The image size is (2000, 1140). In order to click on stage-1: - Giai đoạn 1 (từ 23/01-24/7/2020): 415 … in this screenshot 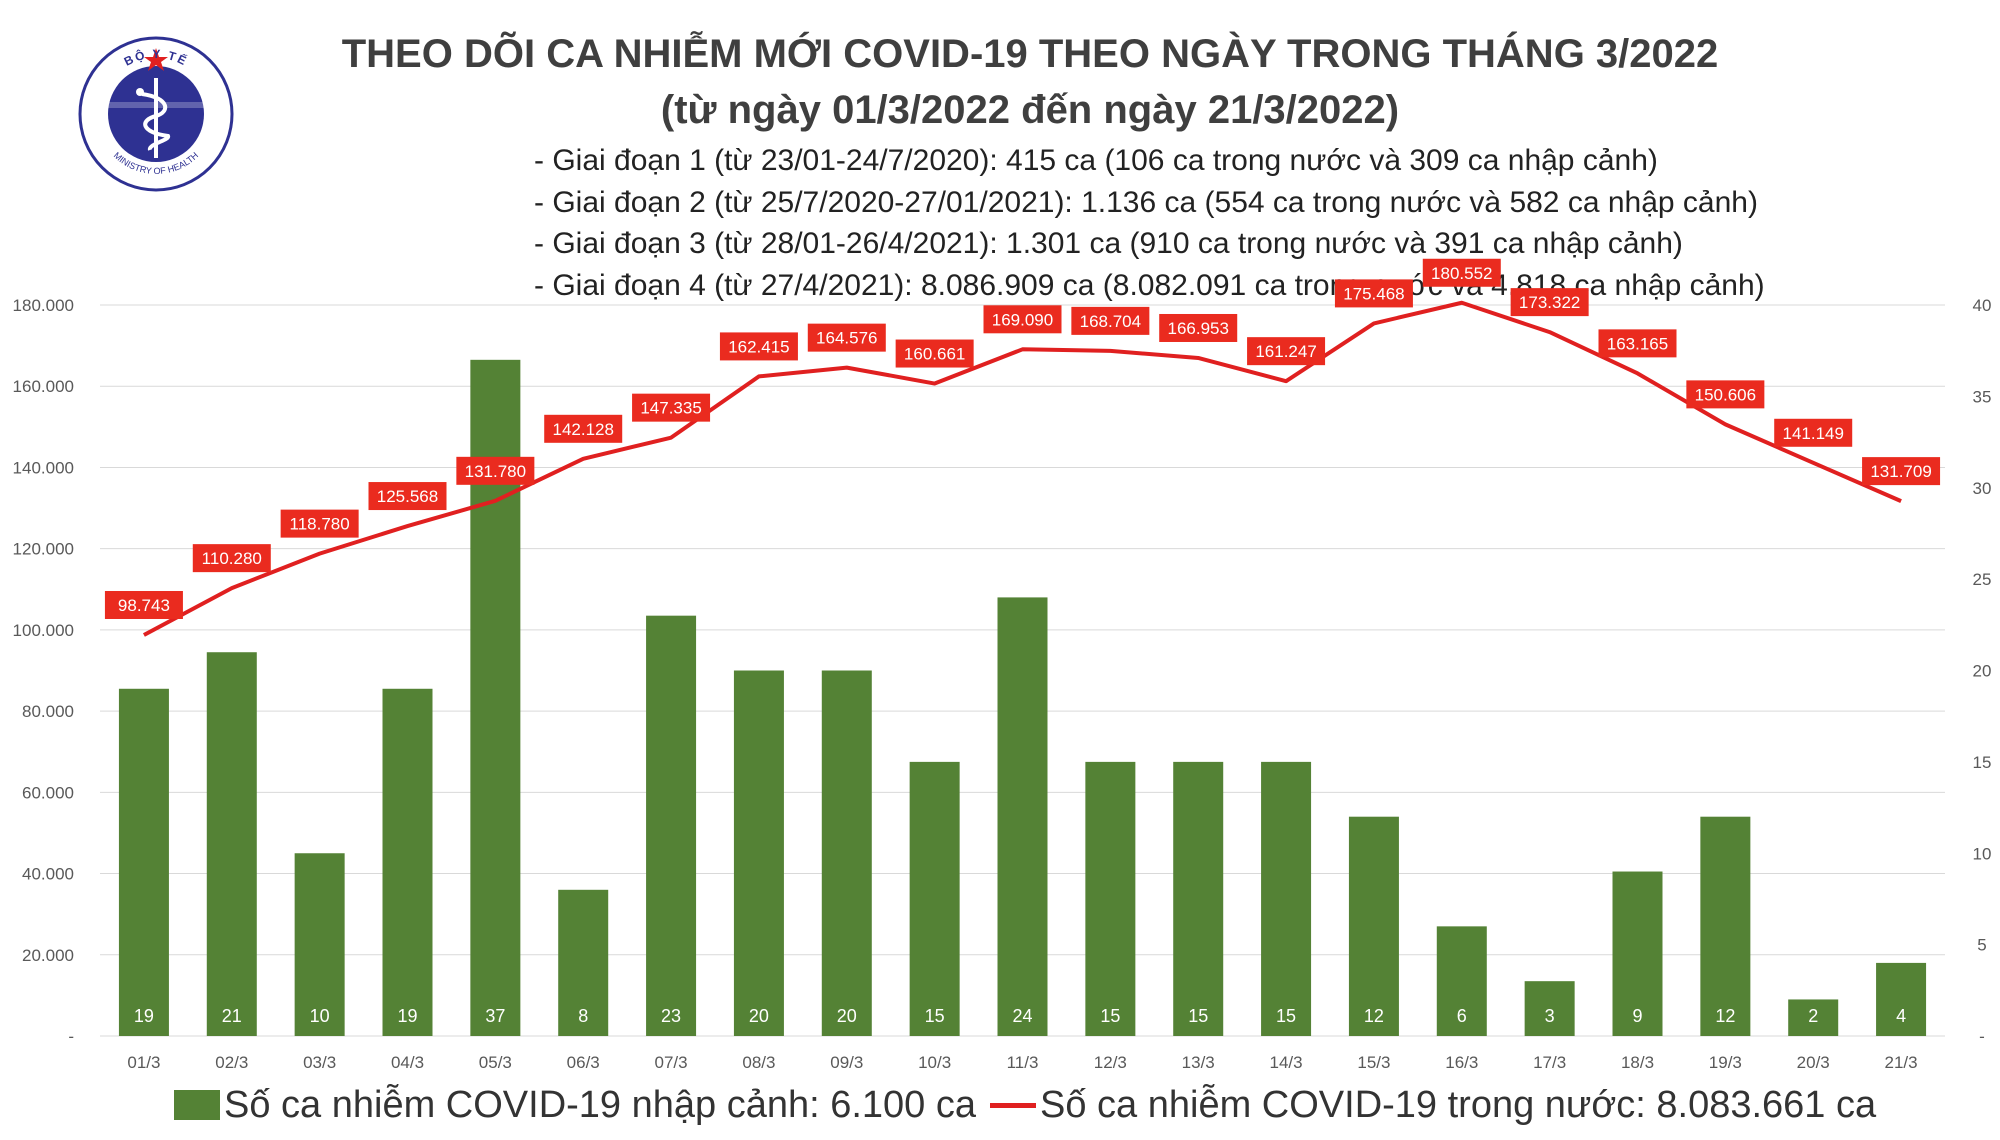, I will do `click(1096, 160)`.